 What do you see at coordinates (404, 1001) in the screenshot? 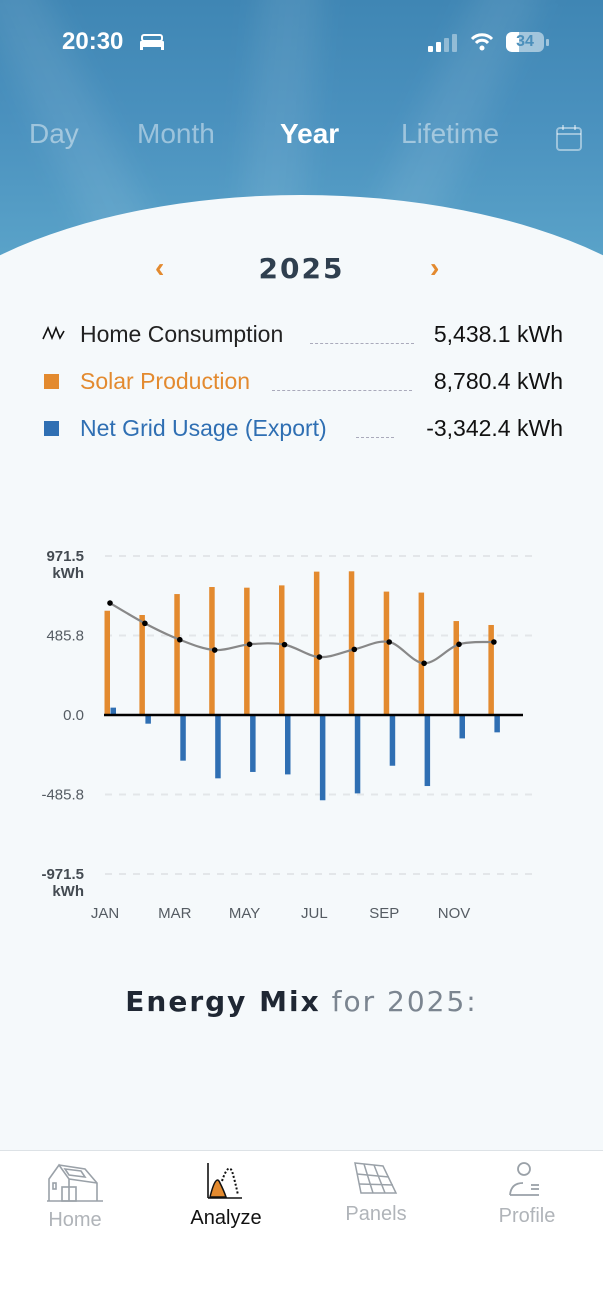
I see `energy-mix-suffix: for 2025:` at bounding box center [404, 1001].